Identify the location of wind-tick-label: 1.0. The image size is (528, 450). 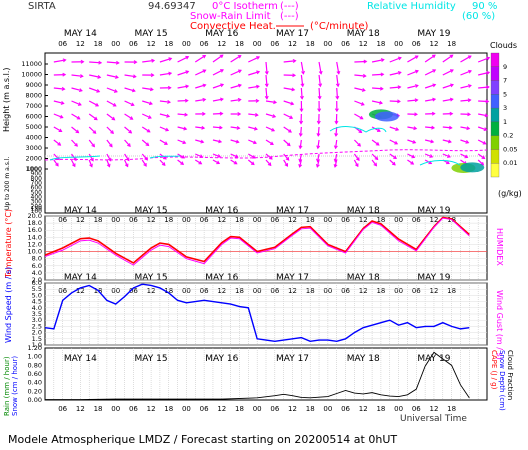
(37, 345).